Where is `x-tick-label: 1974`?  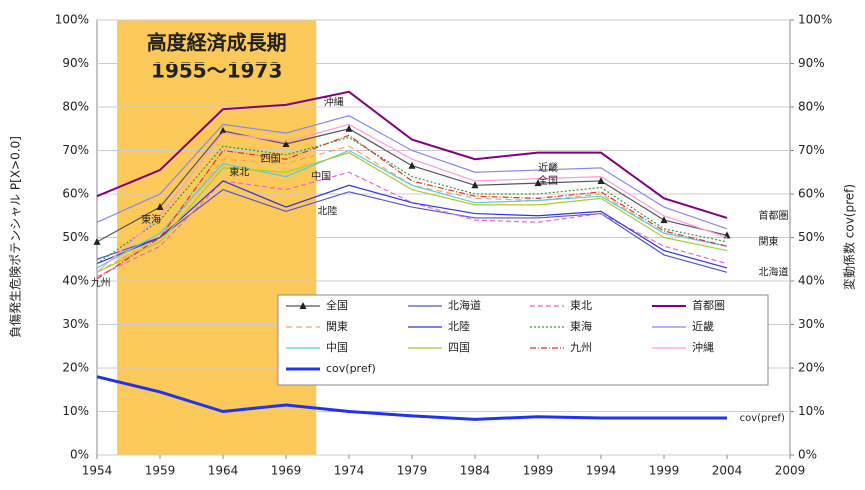 x-tick-label: 1974 is located at coordinates (349, 471).